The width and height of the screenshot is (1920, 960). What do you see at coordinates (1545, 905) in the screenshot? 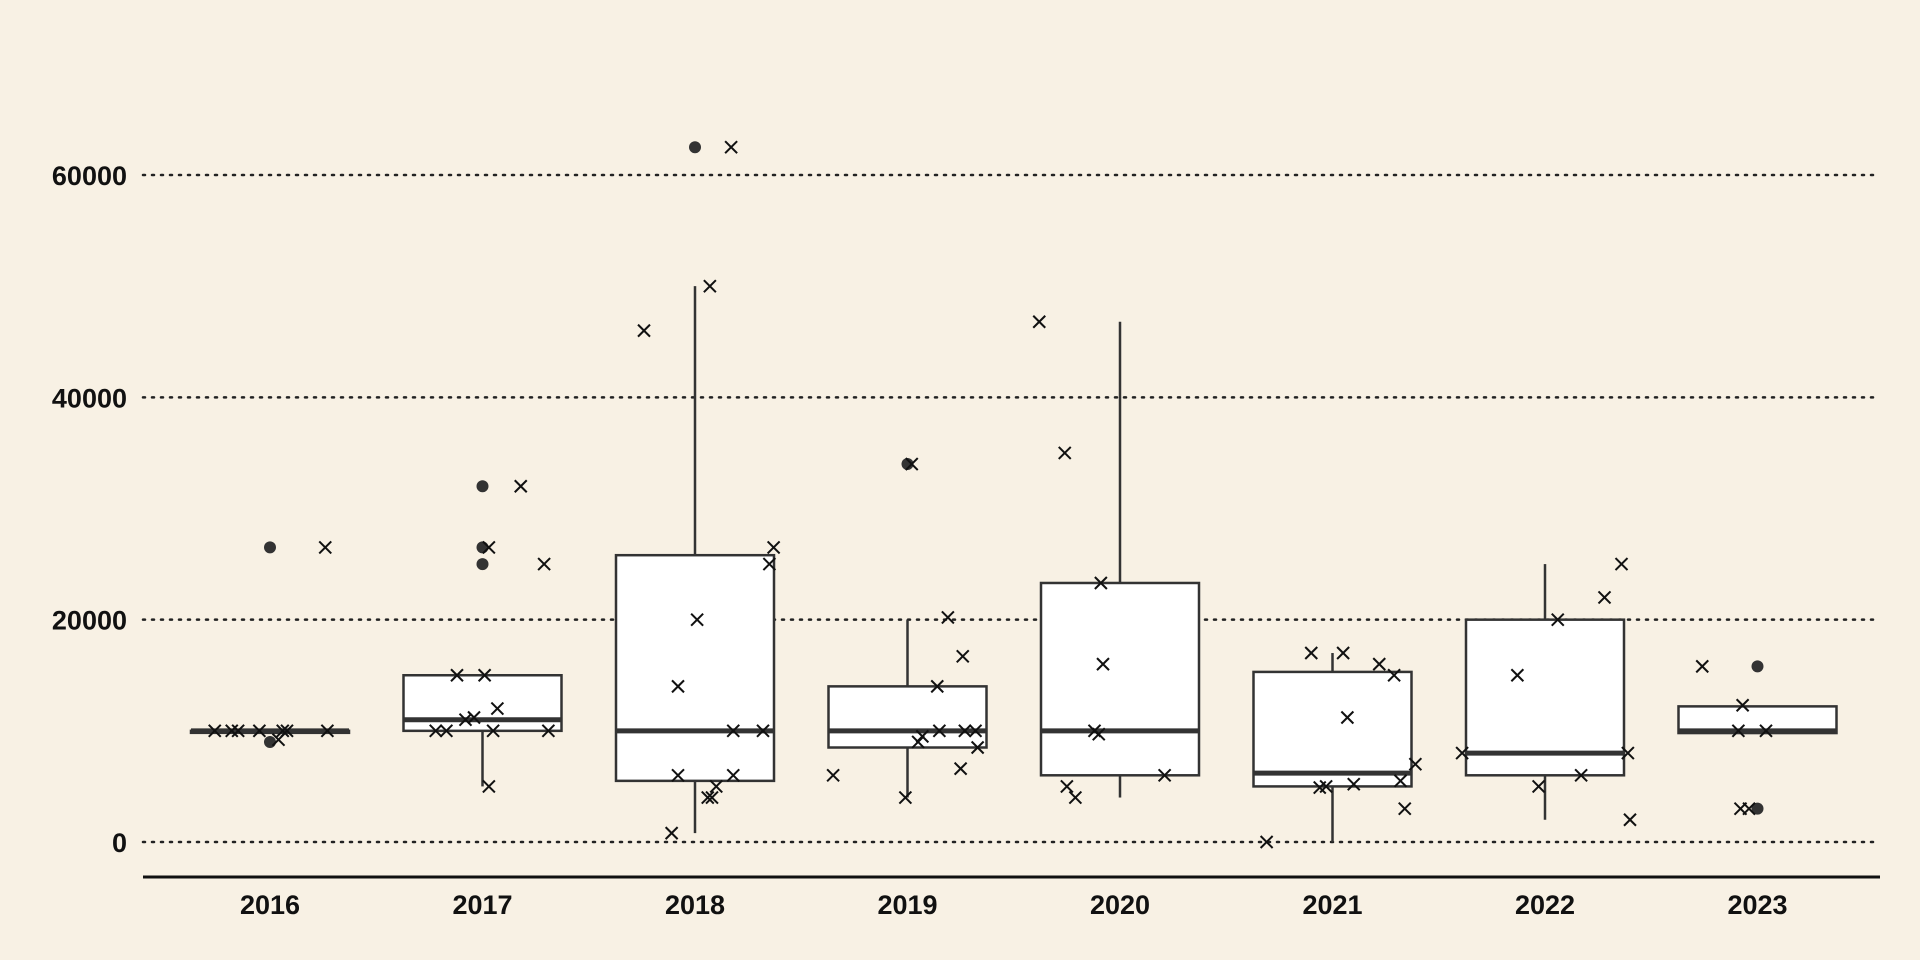
I see `x-tick-label: 2022` at bounding box center [1545, 905].